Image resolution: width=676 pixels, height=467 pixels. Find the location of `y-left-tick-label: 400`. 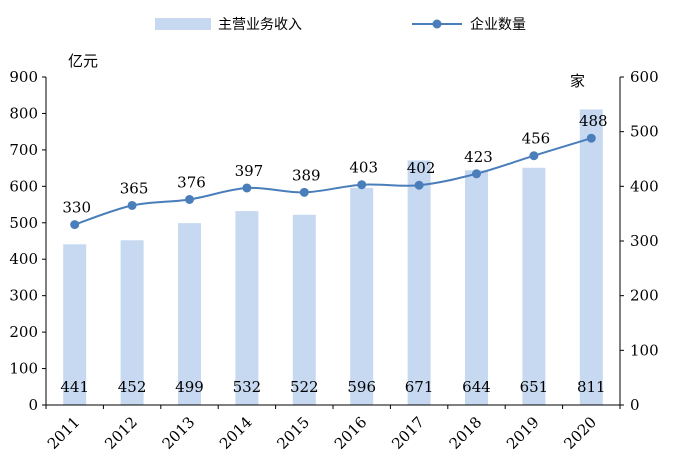

y-left-tick-label: 400 is located at coordinates (23, 259).